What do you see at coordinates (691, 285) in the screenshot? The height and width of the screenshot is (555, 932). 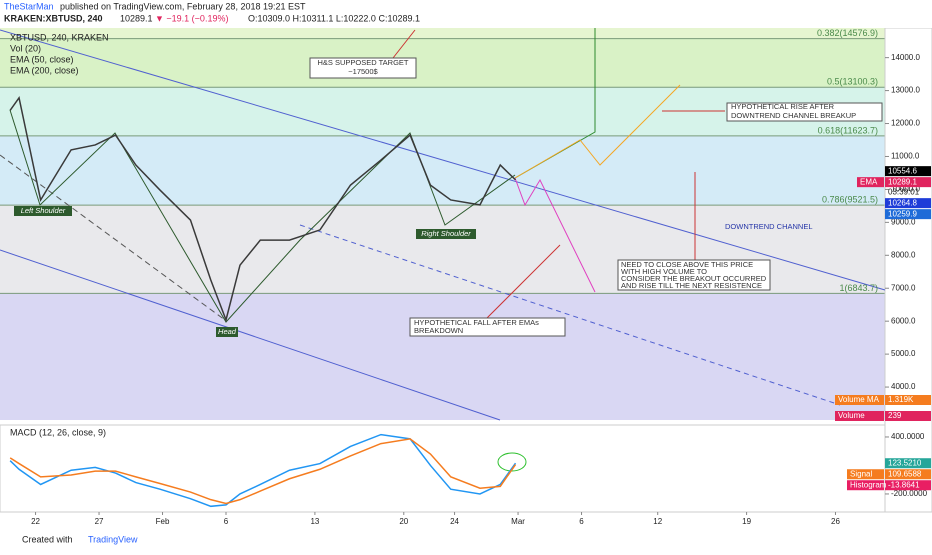 I see `annotation: AND RISE TILL THE NEXT RESISTENCE` at bounding box center [691, 285].